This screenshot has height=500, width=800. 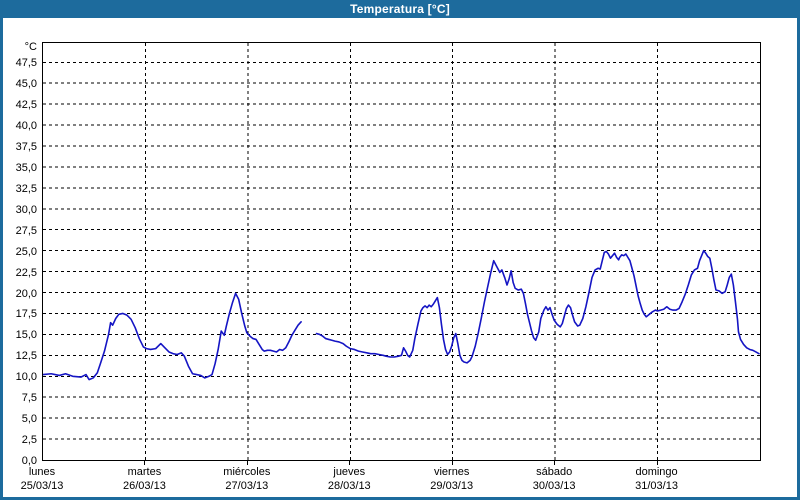 What do you see at coordinates (30, 47) in the screenshot?
I see `y-axis-unit-label: °C` at bounding box center [30, 47].